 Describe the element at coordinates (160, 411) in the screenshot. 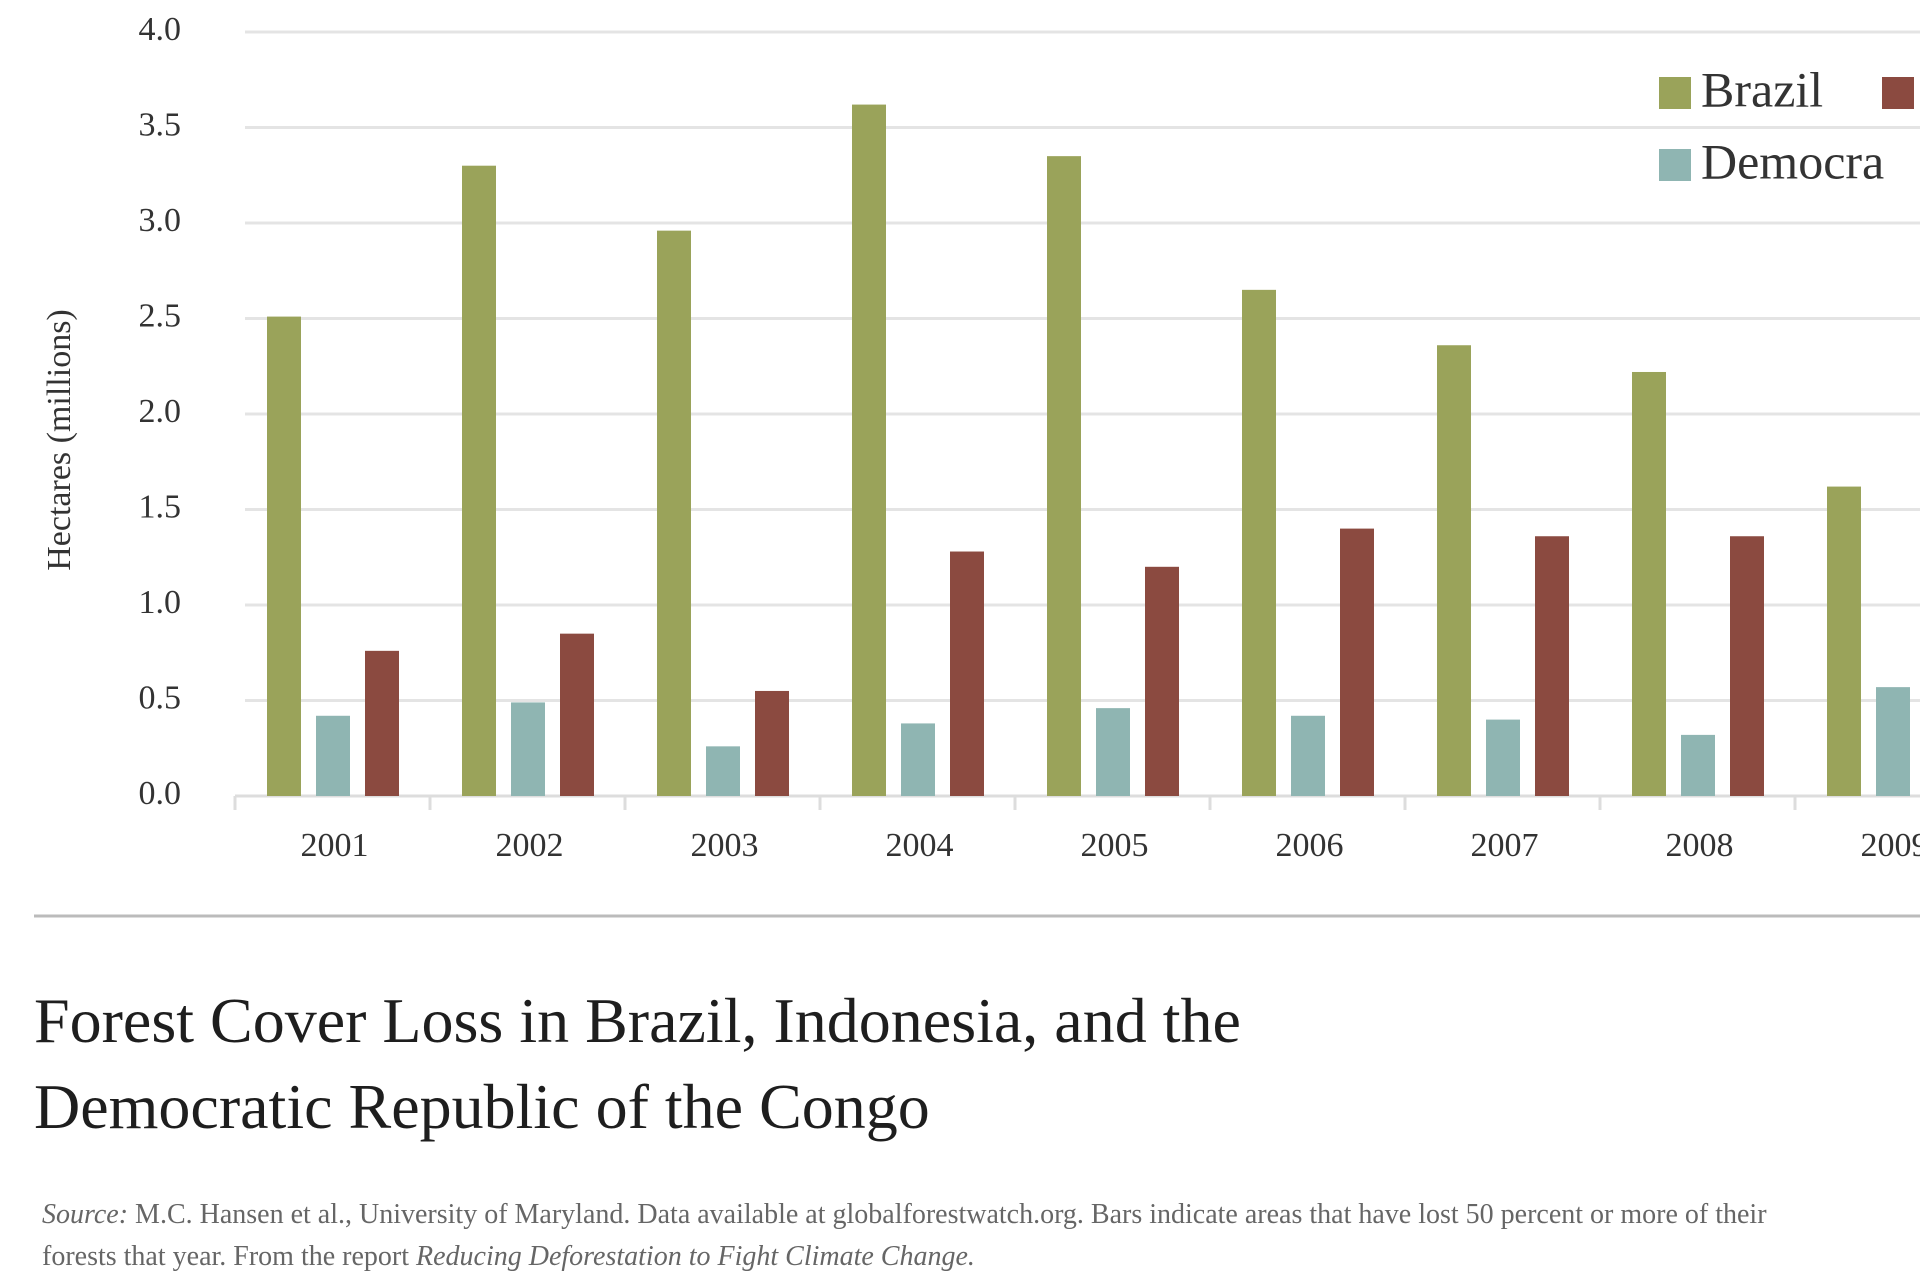

I see `y-tick-label: 2.0` at that location.